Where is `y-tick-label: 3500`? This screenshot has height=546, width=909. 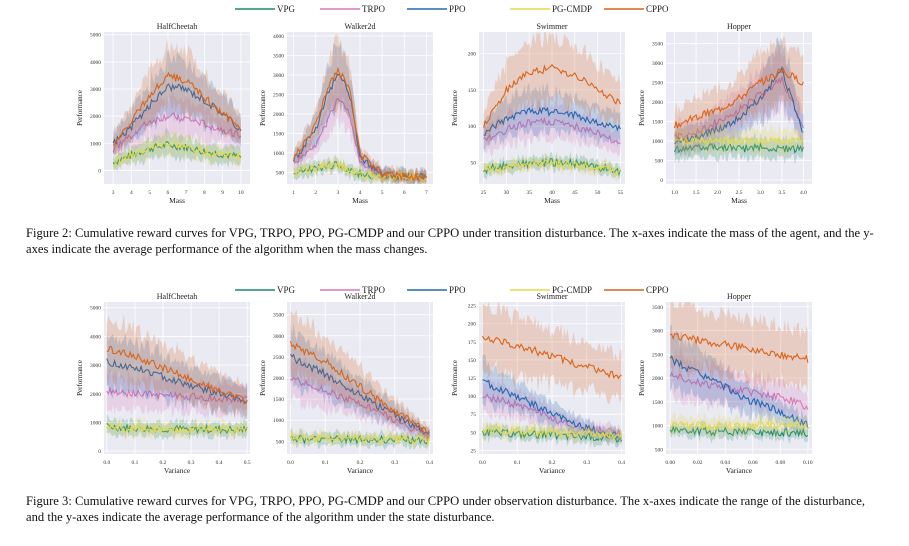 y-tick-label: 3500 is located at coordinates (657, 308).